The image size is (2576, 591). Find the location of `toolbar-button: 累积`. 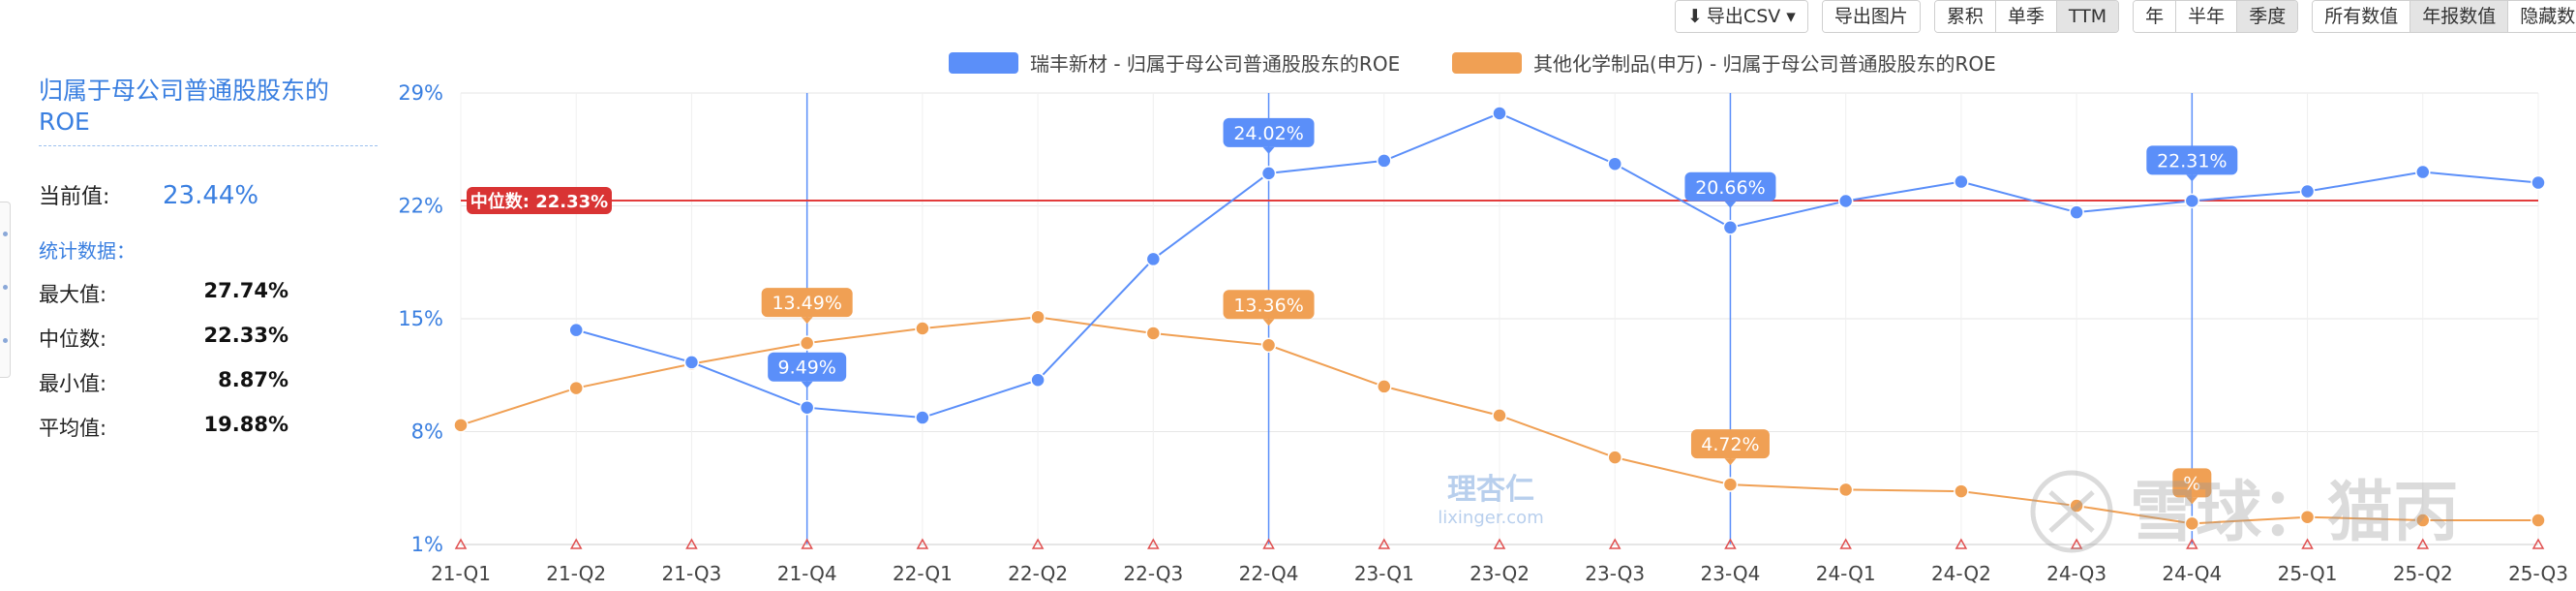

toolbar-button: 累积 is located at coordinates (1965, 16).